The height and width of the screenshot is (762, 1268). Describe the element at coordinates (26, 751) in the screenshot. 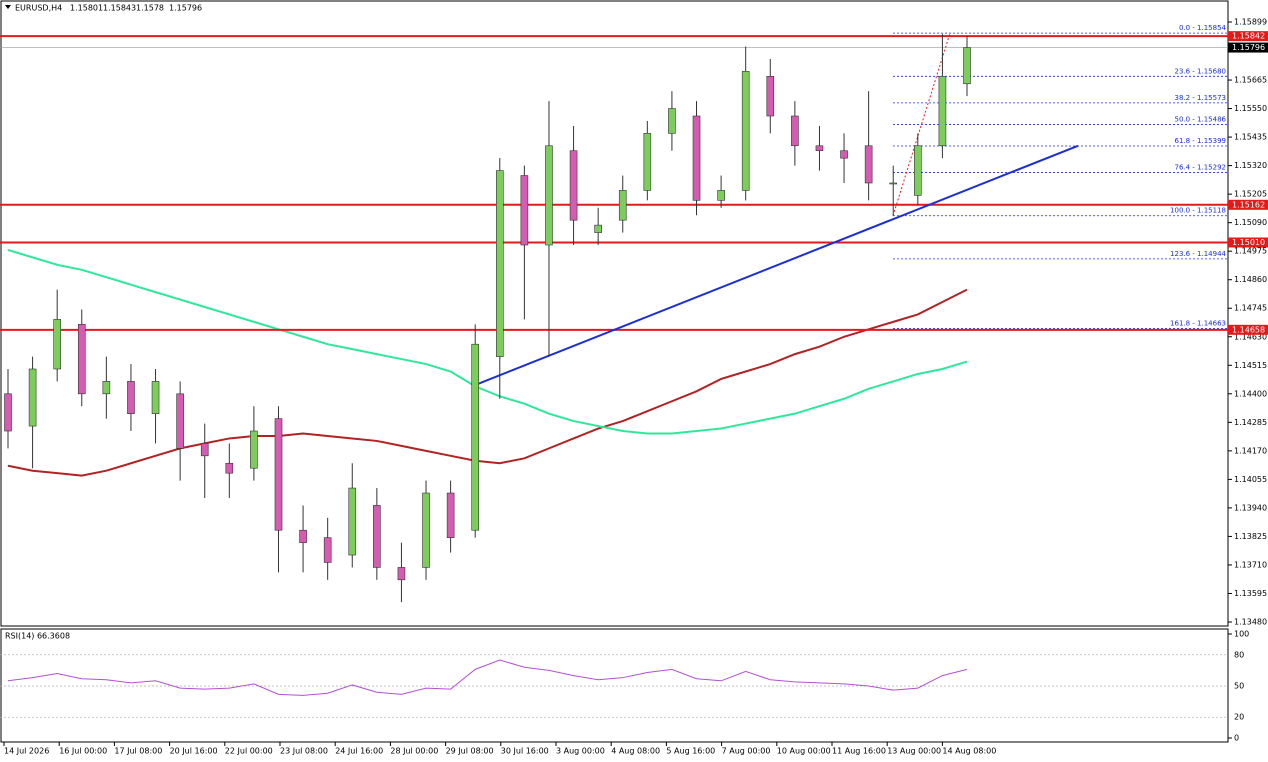

I see `x-tick-label: 14 Jul 2026` at that location.